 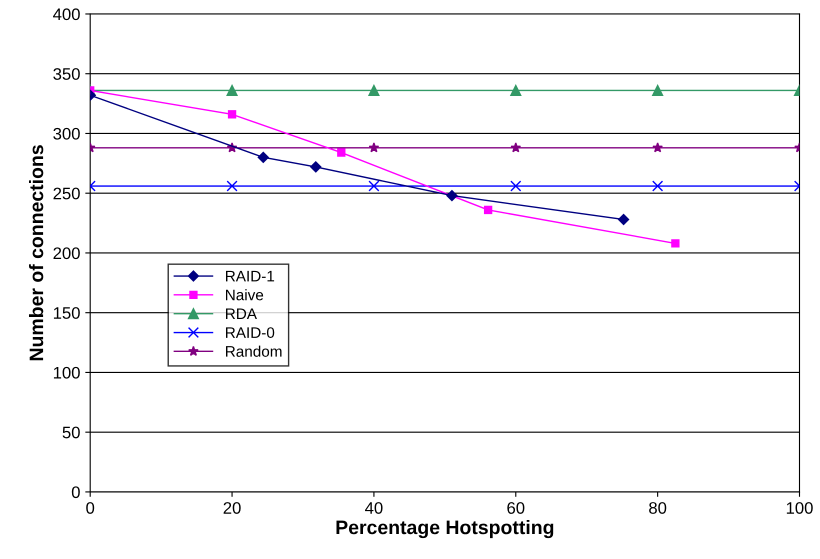 I want to click on y-tick-label: 150, so click(x=67, y=313).